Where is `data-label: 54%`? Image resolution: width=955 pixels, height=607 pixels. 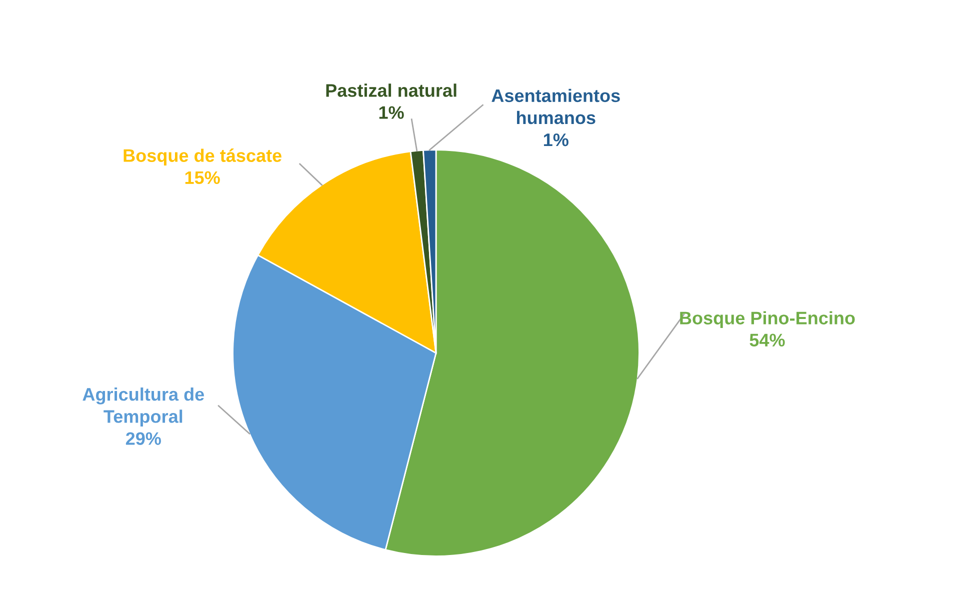
data-label: 54% is located at coordinates (767, 340).